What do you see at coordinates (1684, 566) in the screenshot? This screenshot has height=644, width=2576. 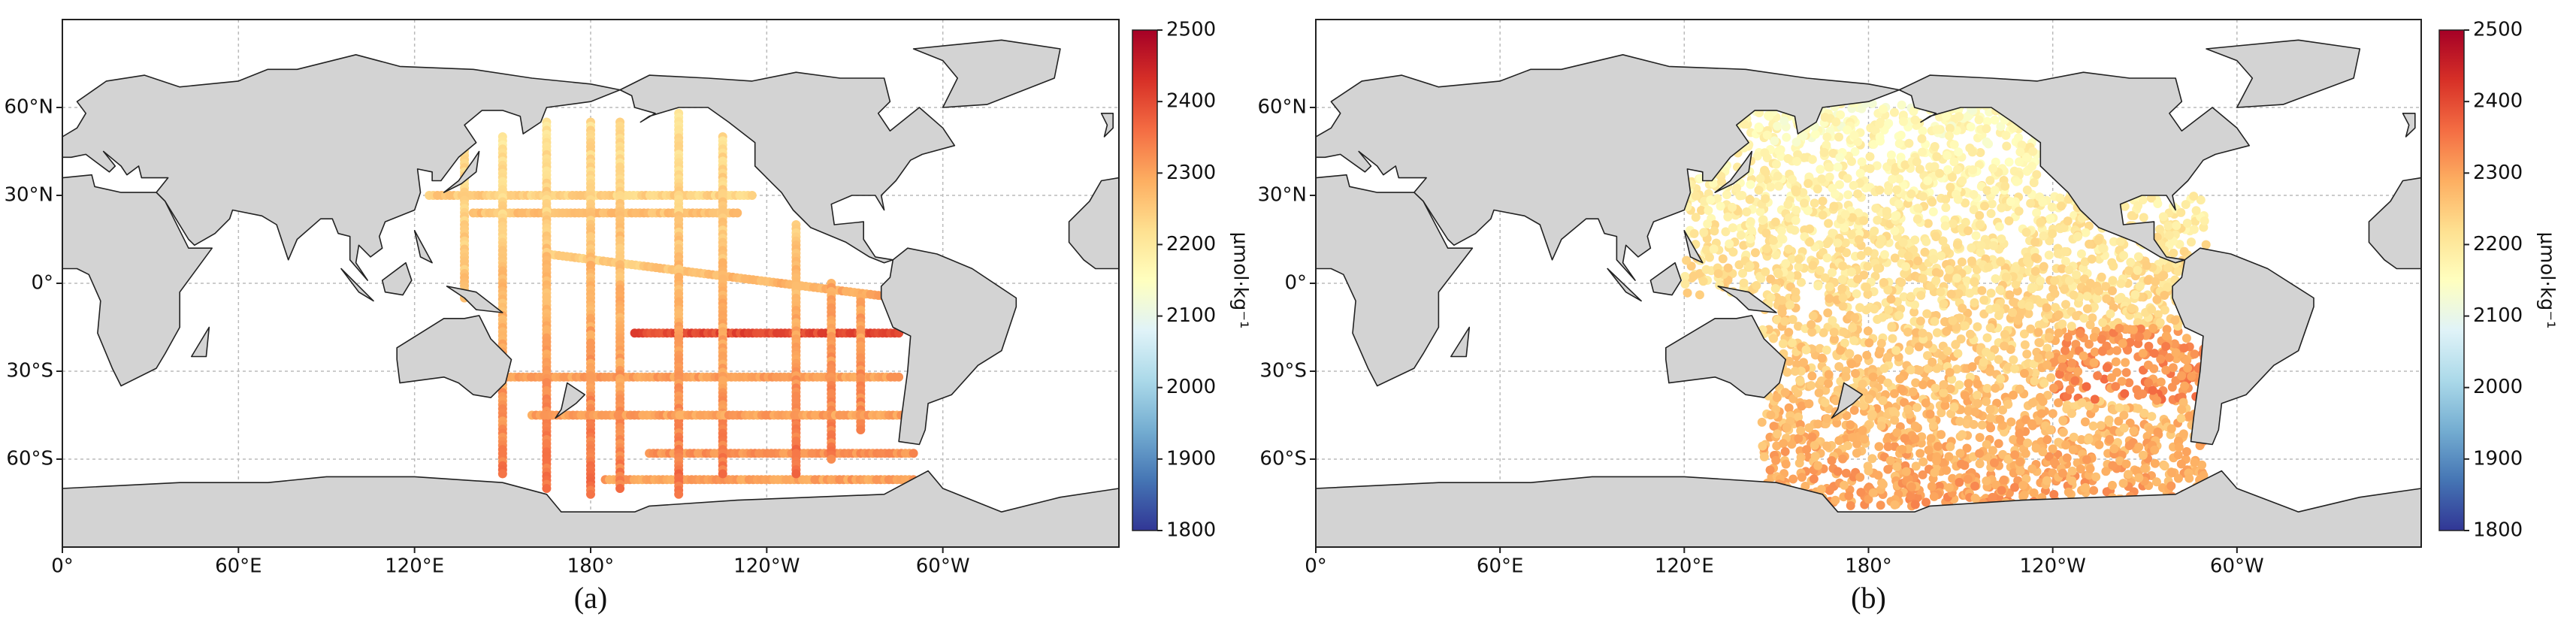 I see `x-tick-label: 120°E` at bounding box center [1684, 566].